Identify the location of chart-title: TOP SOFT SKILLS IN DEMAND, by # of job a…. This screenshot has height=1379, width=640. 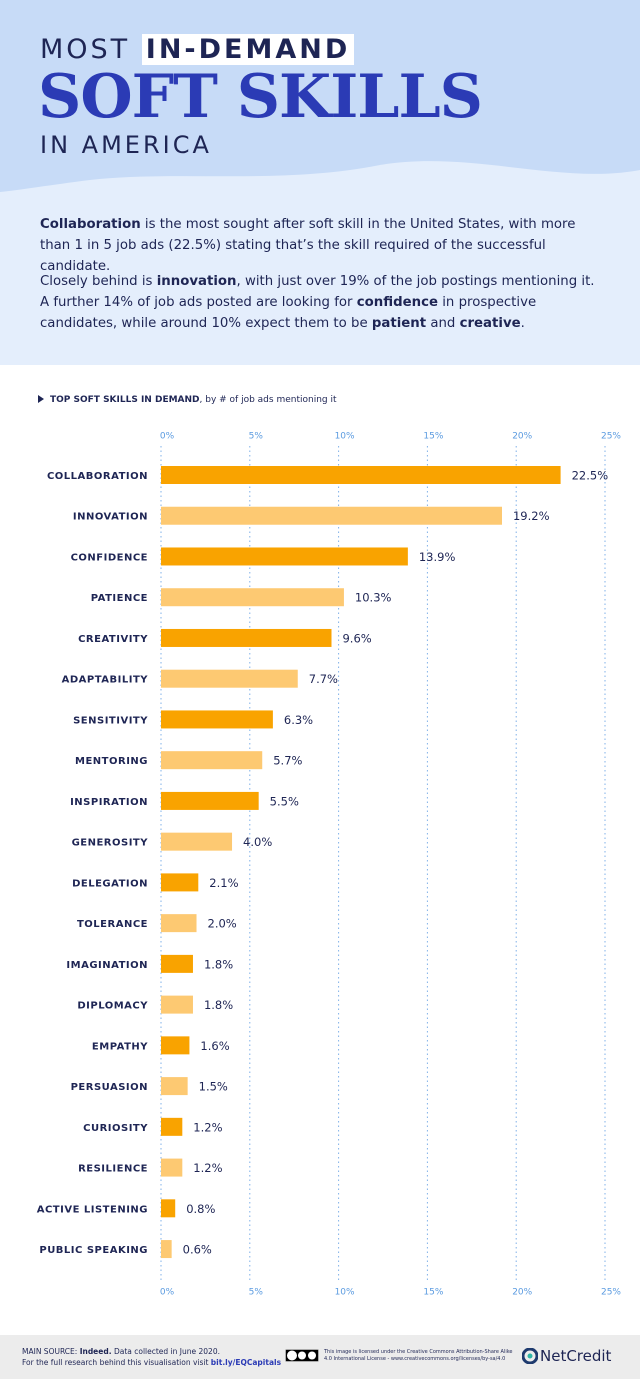
(193, 400).